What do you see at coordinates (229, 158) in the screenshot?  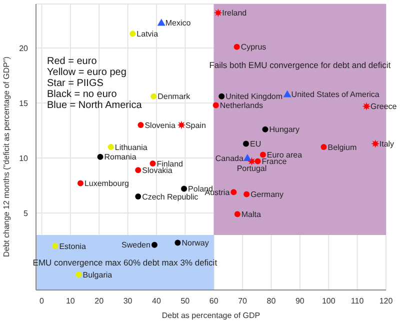 I see `annotation: Canada` at bounding box center [229, 158].